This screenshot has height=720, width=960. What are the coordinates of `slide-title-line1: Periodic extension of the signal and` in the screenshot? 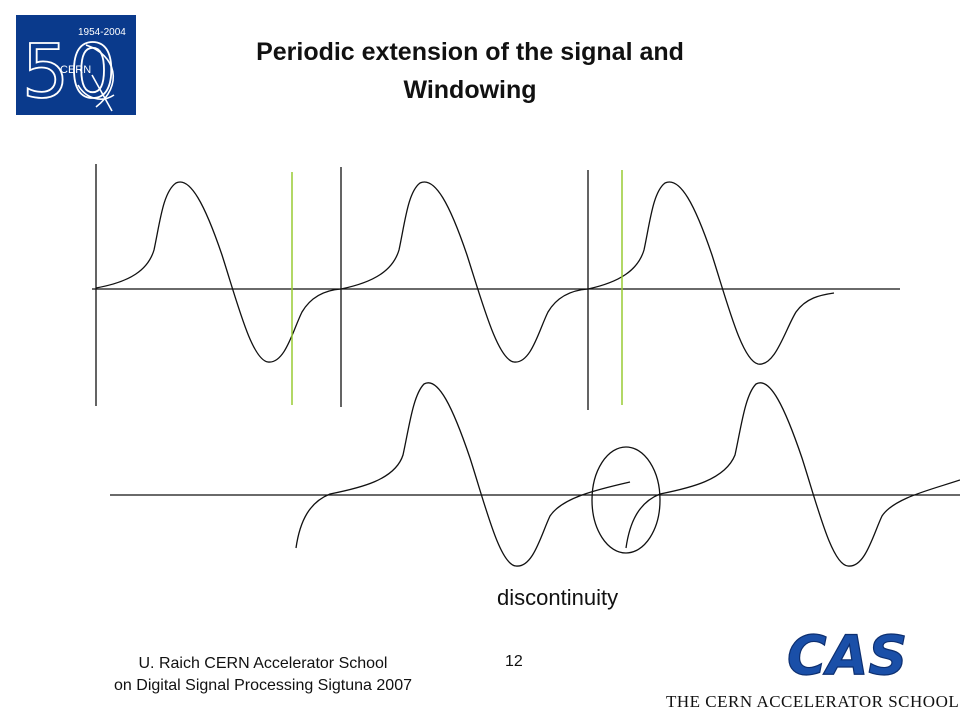 It's located at (470, 52).